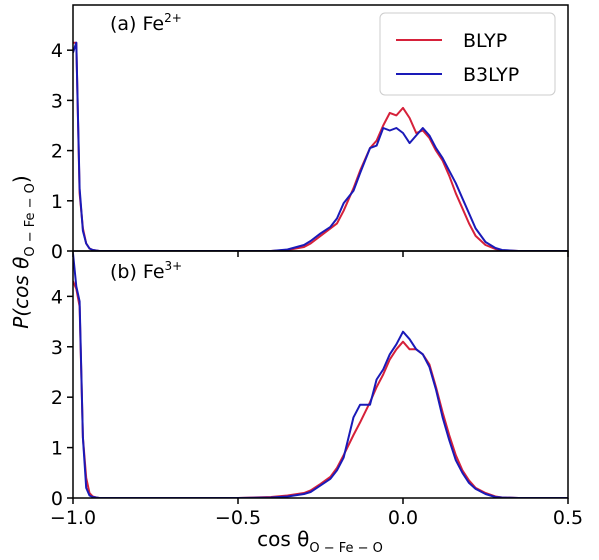 The height and width of the screenshot is (560, 599). What do you see at coordinates (173, 18) in the screenshot?
I see `panel-a-label-sup: 2+` at bounding box center [173, 18].